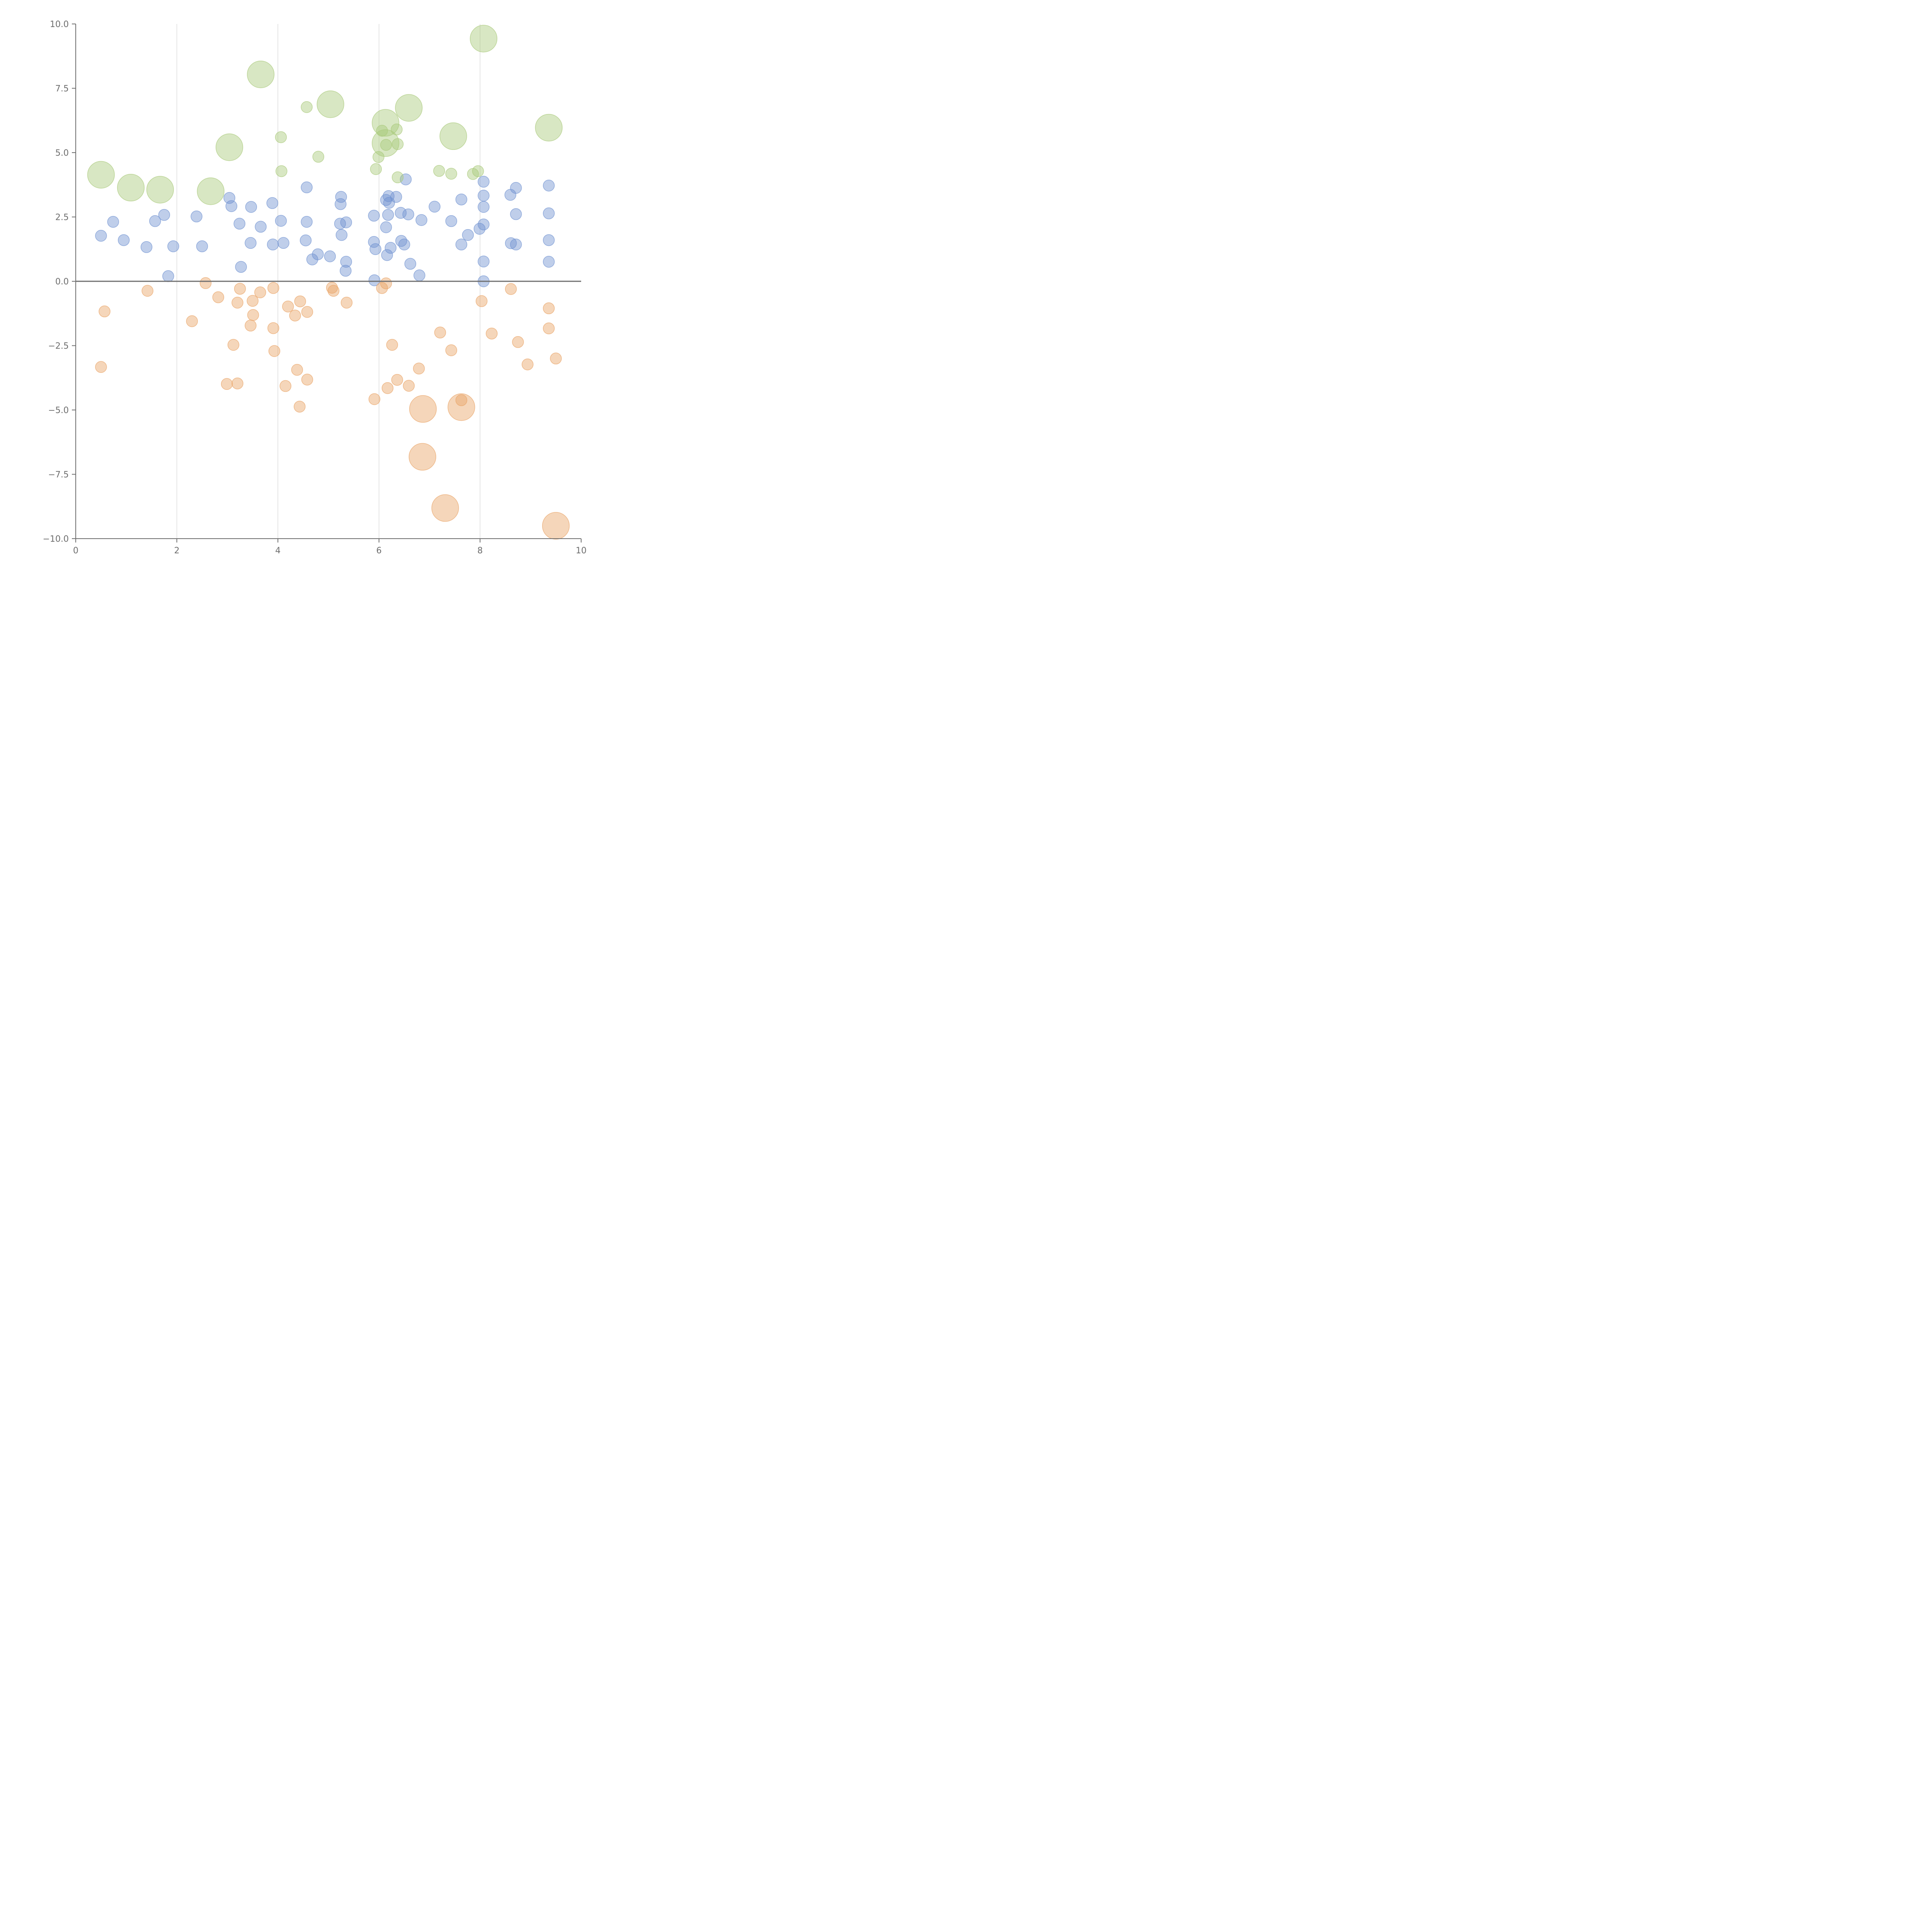 The width and height of the screenshot is (1932, 1932). I want to click on data-points, so click(328, 282).